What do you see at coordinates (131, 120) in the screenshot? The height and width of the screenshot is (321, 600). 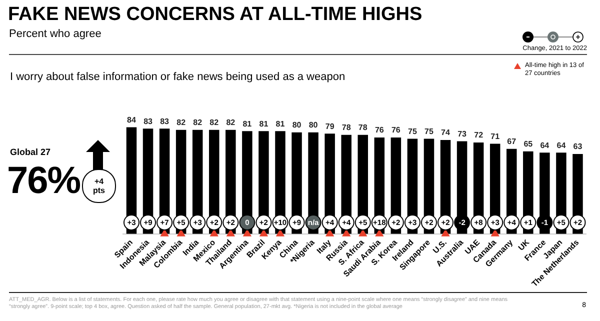 I see `data-label: 84` at bounding box center [131, 120].